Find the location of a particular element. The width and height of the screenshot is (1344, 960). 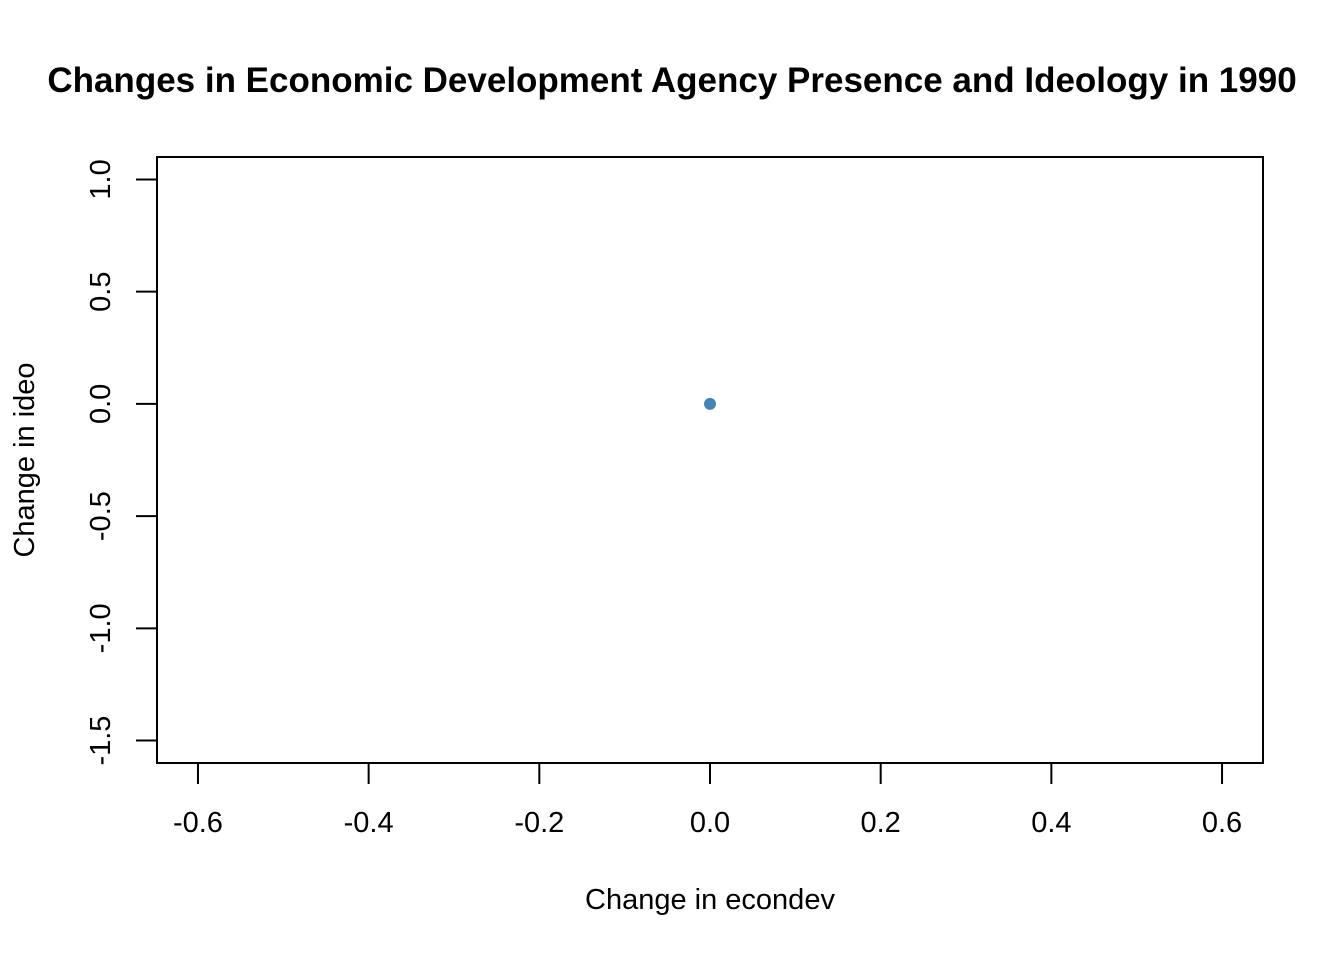

x-tick-label: -0.2 is located at coordinates (539, 823).